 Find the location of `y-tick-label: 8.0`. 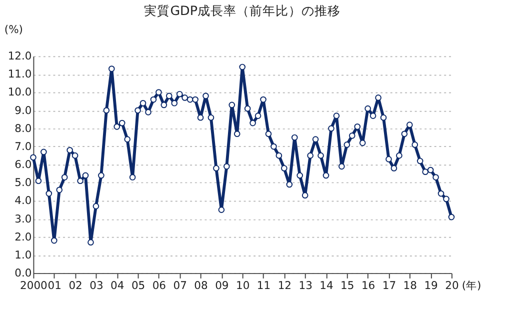

y-tick-label: 8.0 is located at coordinates (23, 128).